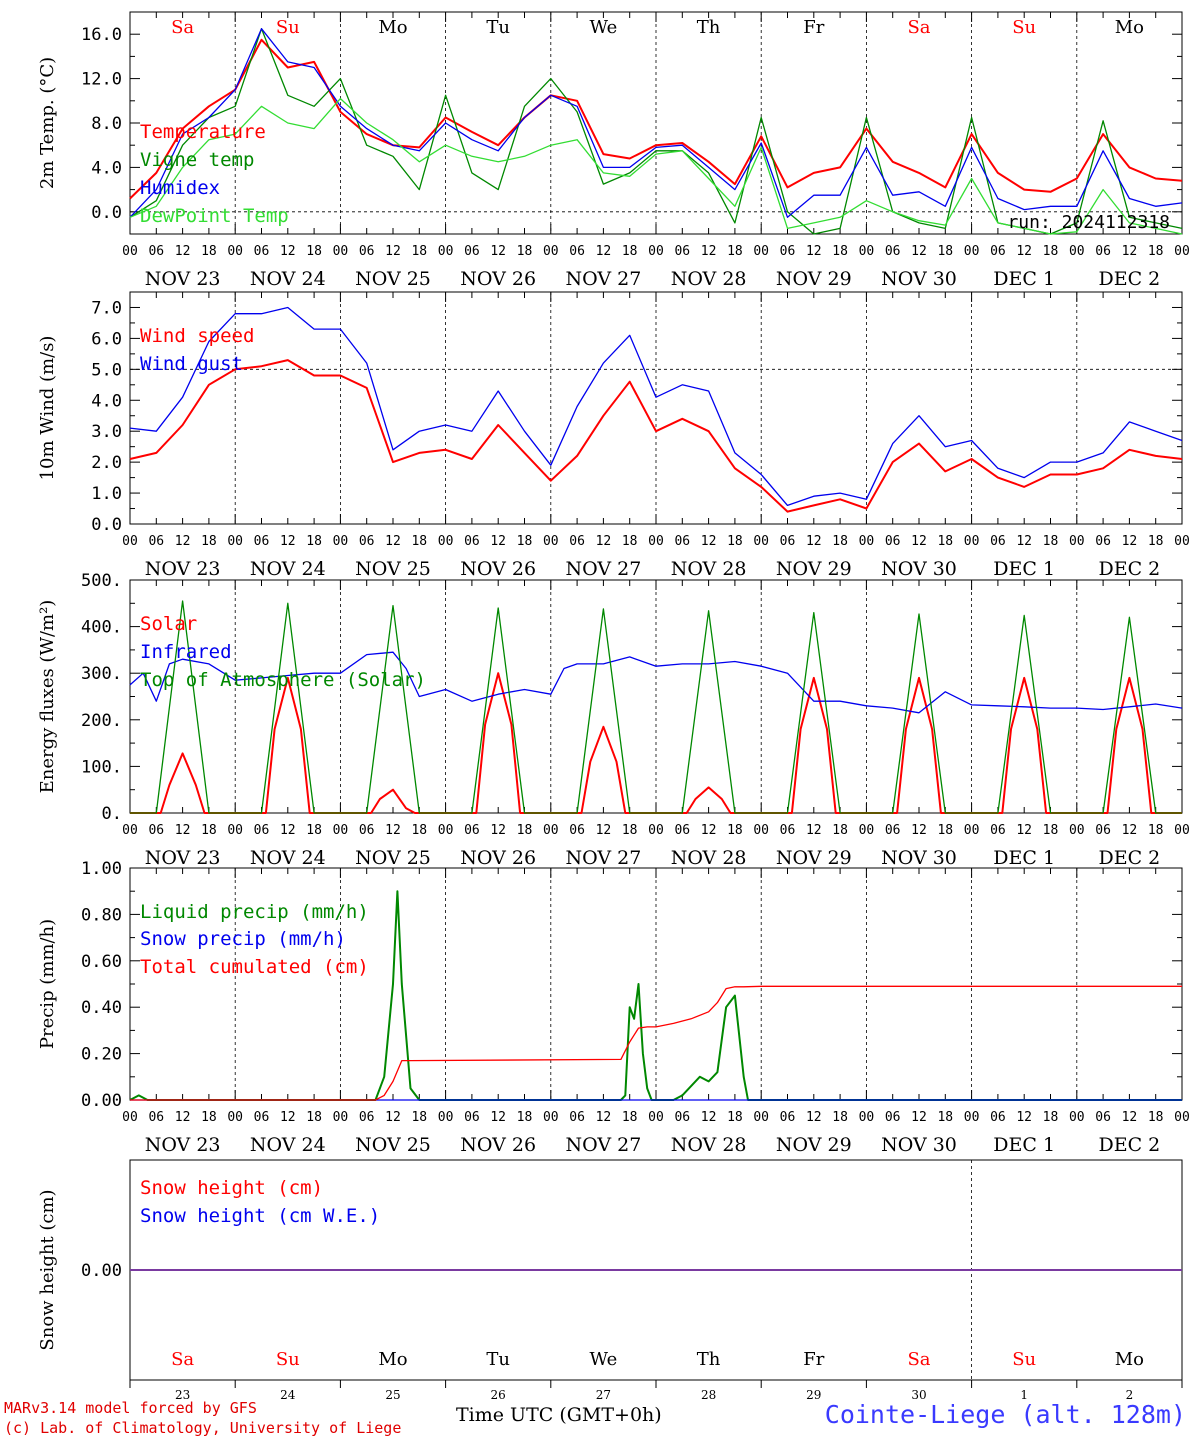 This screenshot has height=1440, width=1194. What do you see at coordinates (1130, 1395) in the screenshot?
I see `day-number-label: 2` at bounding box center [1130, 1395].